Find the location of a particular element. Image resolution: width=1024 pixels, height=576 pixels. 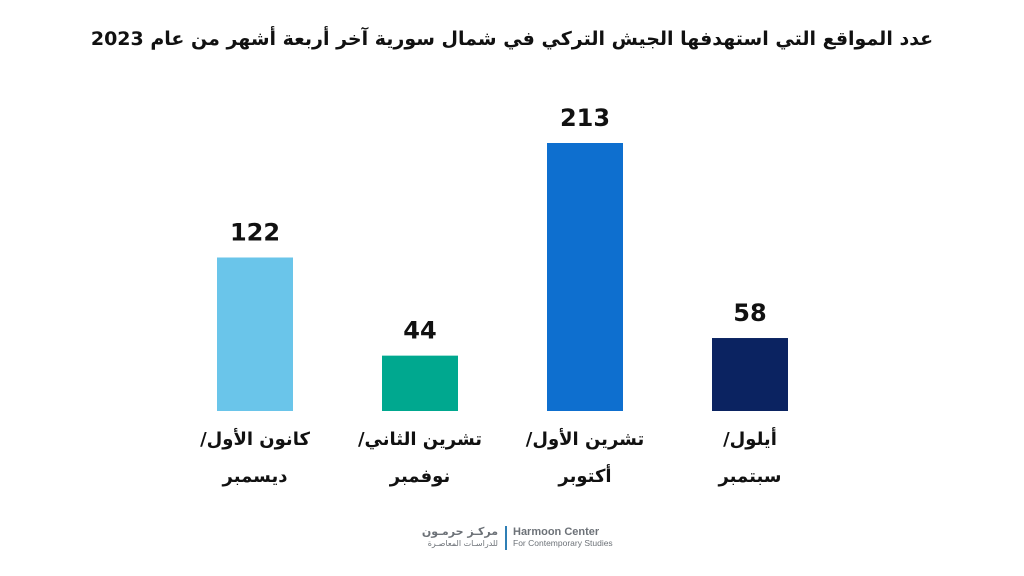

logo-english: Harmoon Center For Contemporary Studies is located at coordinates (563, 537).